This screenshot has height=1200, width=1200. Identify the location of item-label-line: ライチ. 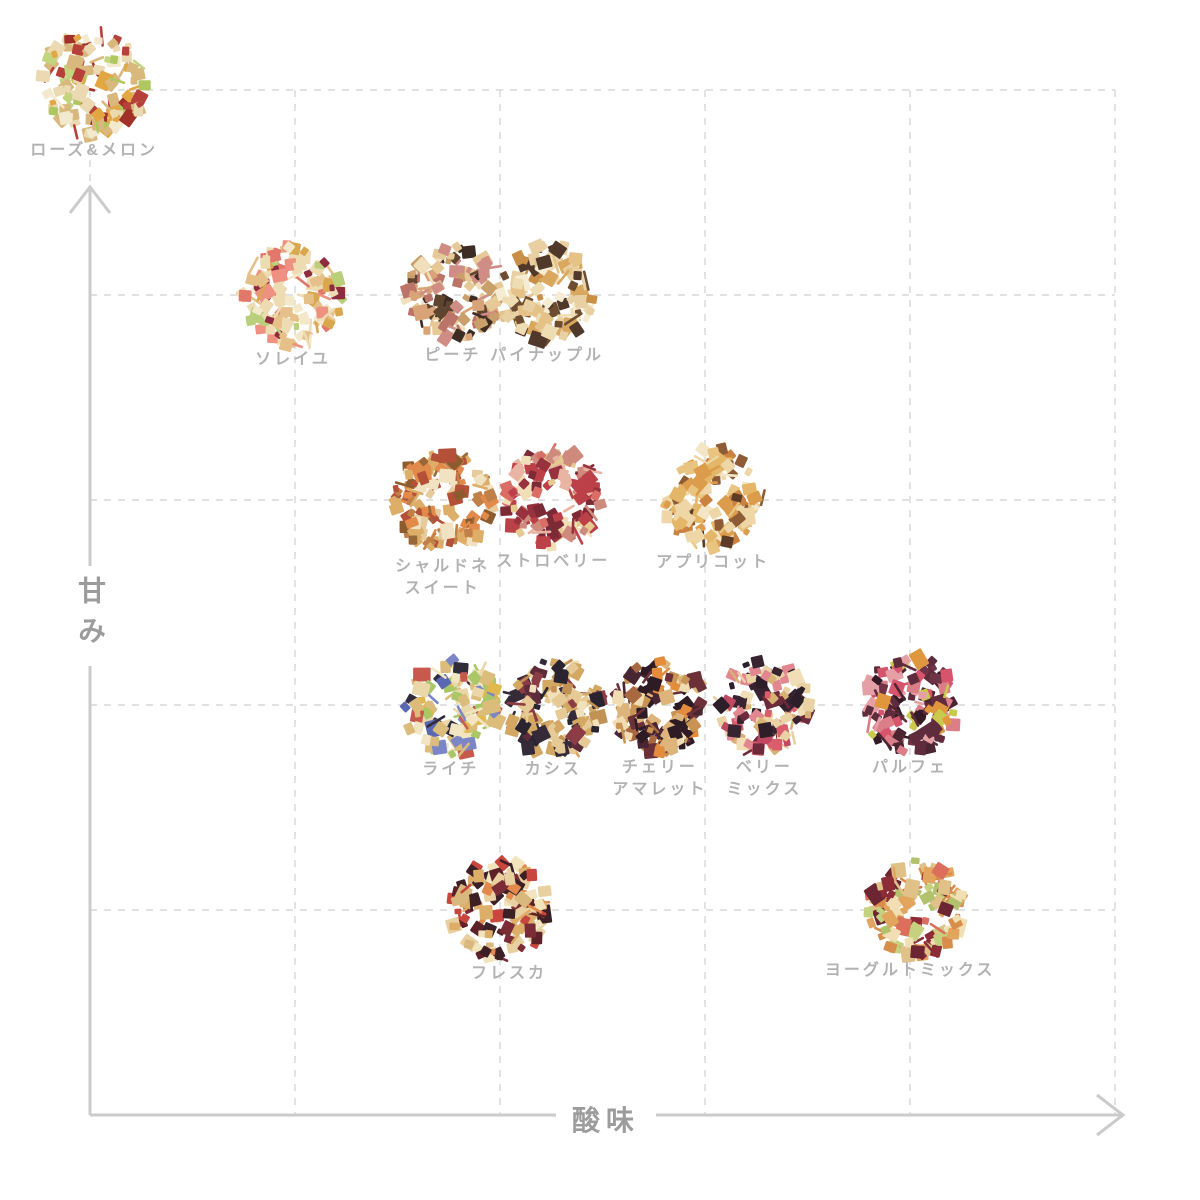
(451, 770).